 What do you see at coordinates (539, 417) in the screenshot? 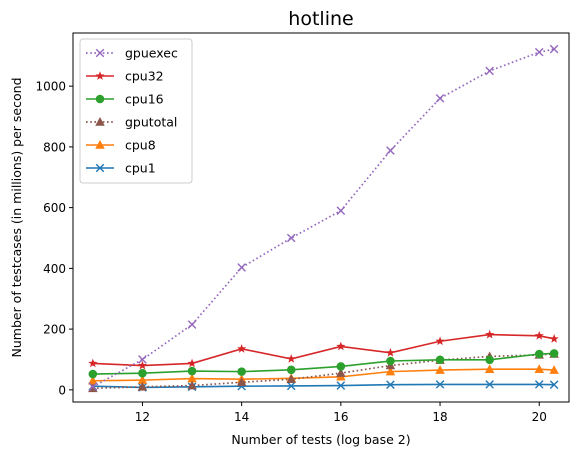
I see `x-tick-label: 20` at bounding box center [539, 417].